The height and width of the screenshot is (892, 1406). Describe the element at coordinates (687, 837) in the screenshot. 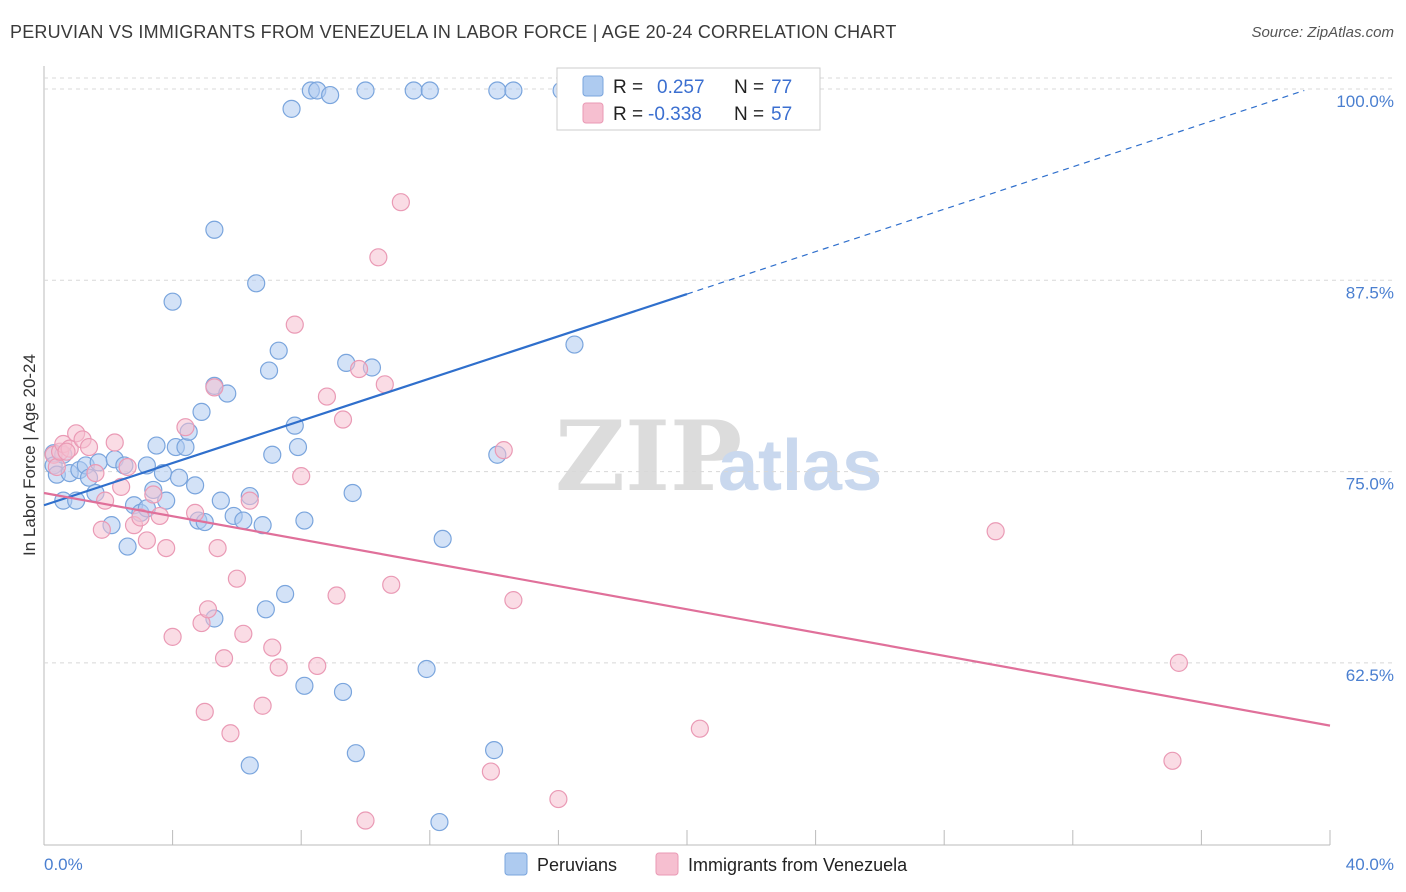

I see `x-ticks` at that location.